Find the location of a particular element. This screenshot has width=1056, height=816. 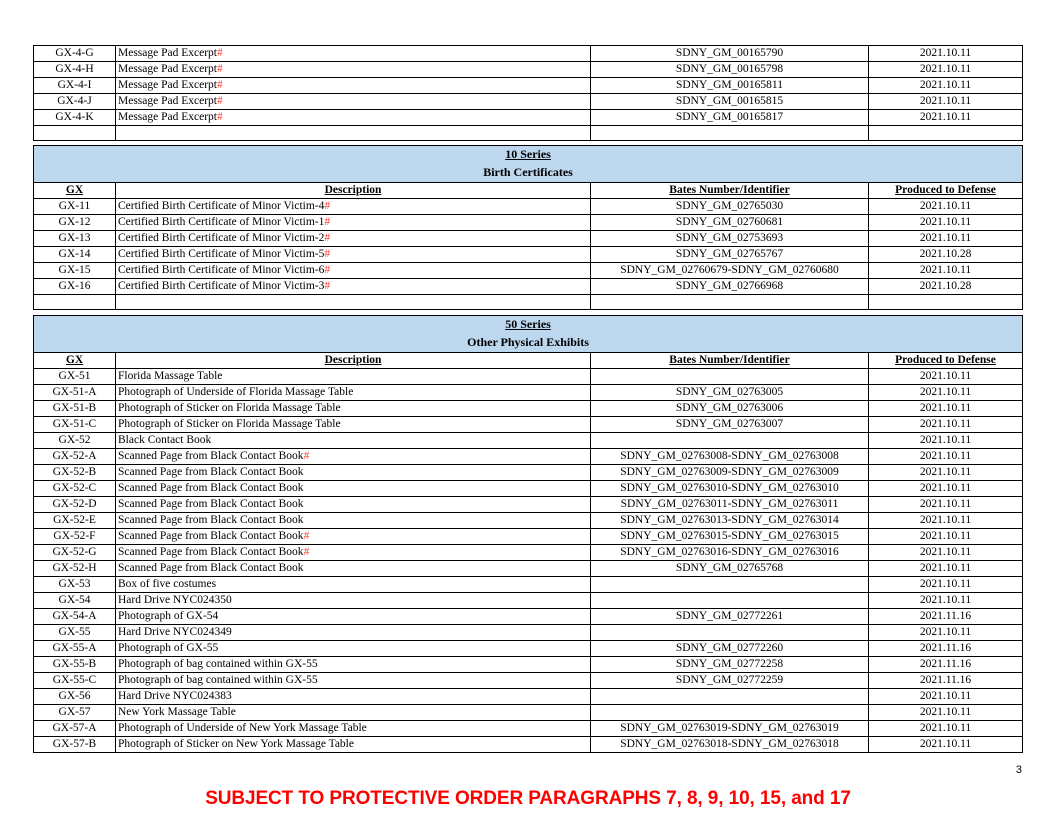

table-row: GX-52 Black Contact Book 2021.10.11 is located at coordinates (528, 440).